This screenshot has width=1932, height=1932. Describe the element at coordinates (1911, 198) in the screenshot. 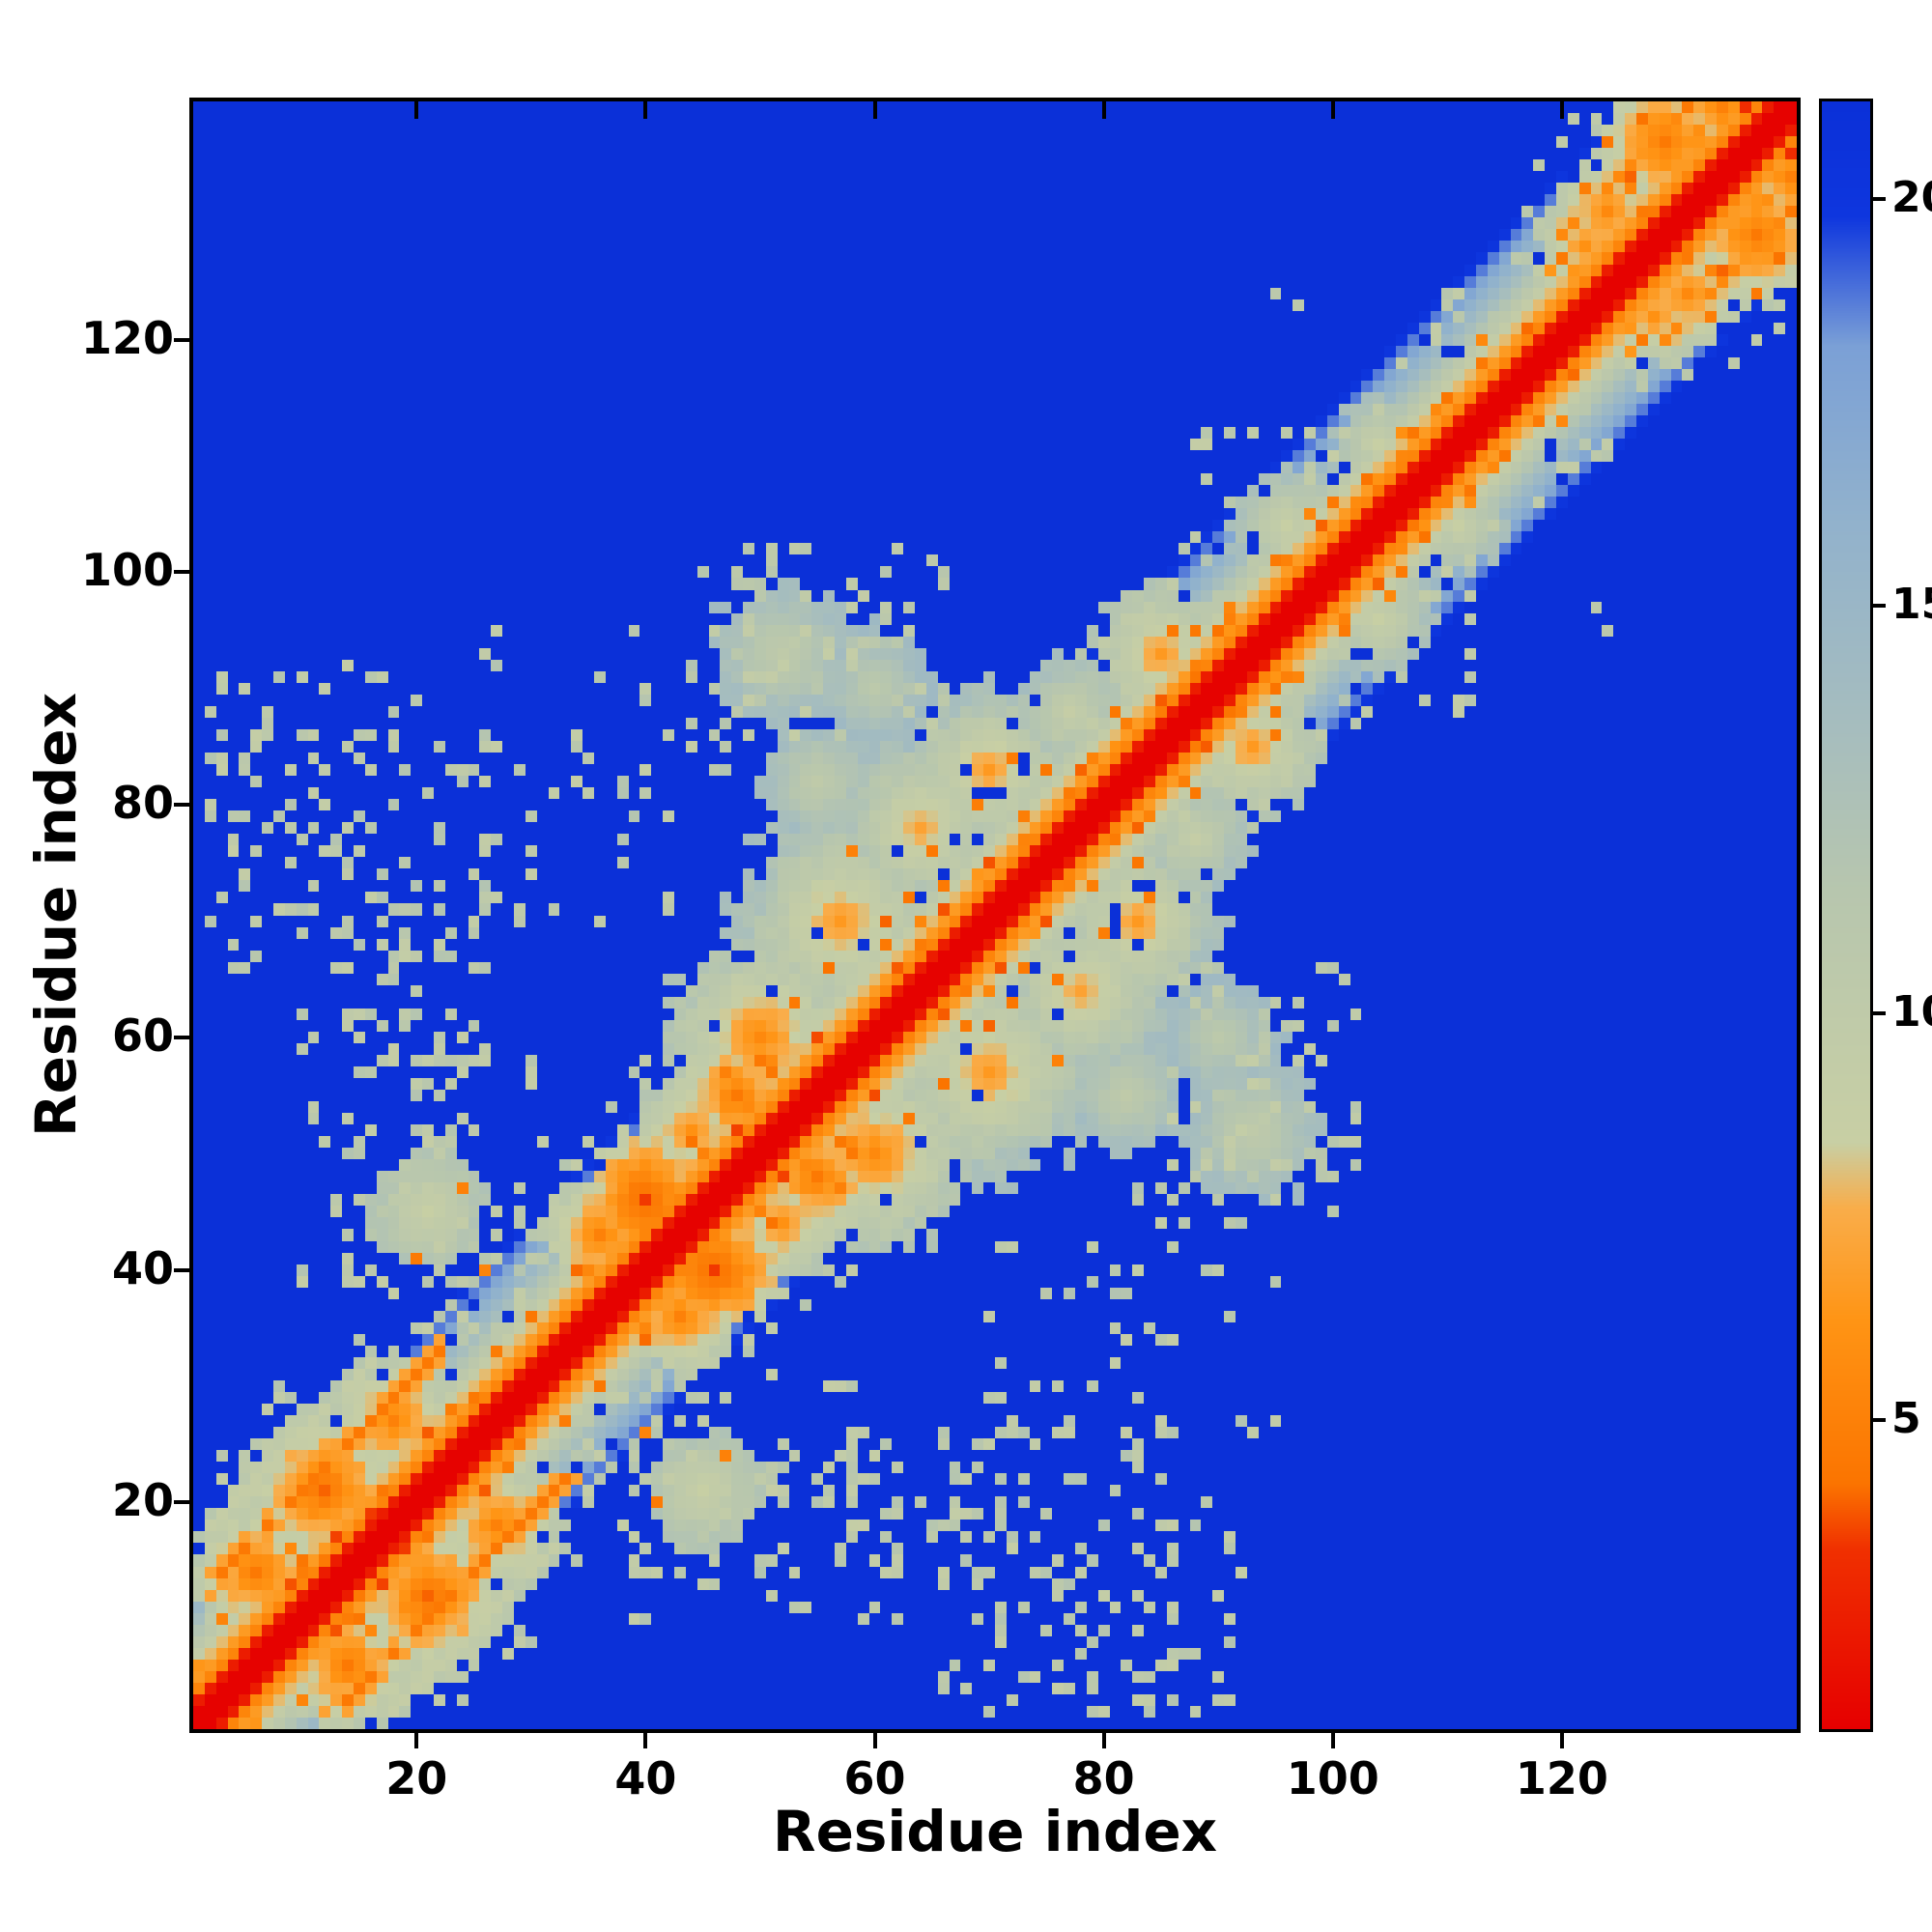

I see `colorbar-tick-label: 20` at that location.